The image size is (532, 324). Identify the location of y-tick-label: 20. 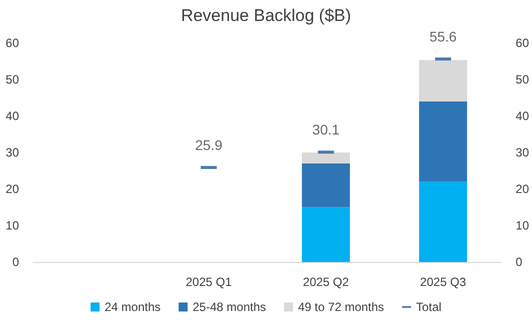
(13, 189).